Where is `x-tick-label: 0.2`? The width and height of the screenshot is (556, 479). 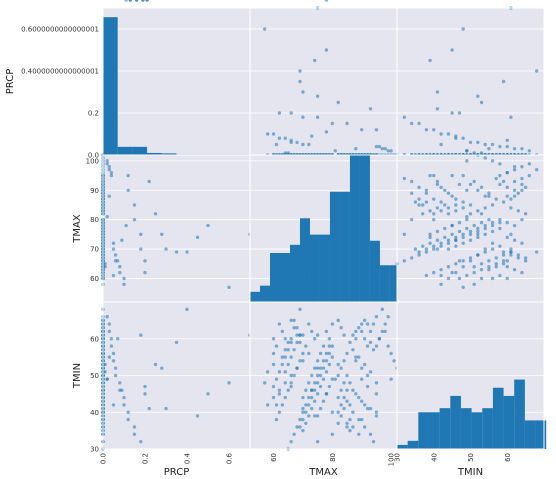
x-tick-label: 0.2 is located at coordinates (146, 458).